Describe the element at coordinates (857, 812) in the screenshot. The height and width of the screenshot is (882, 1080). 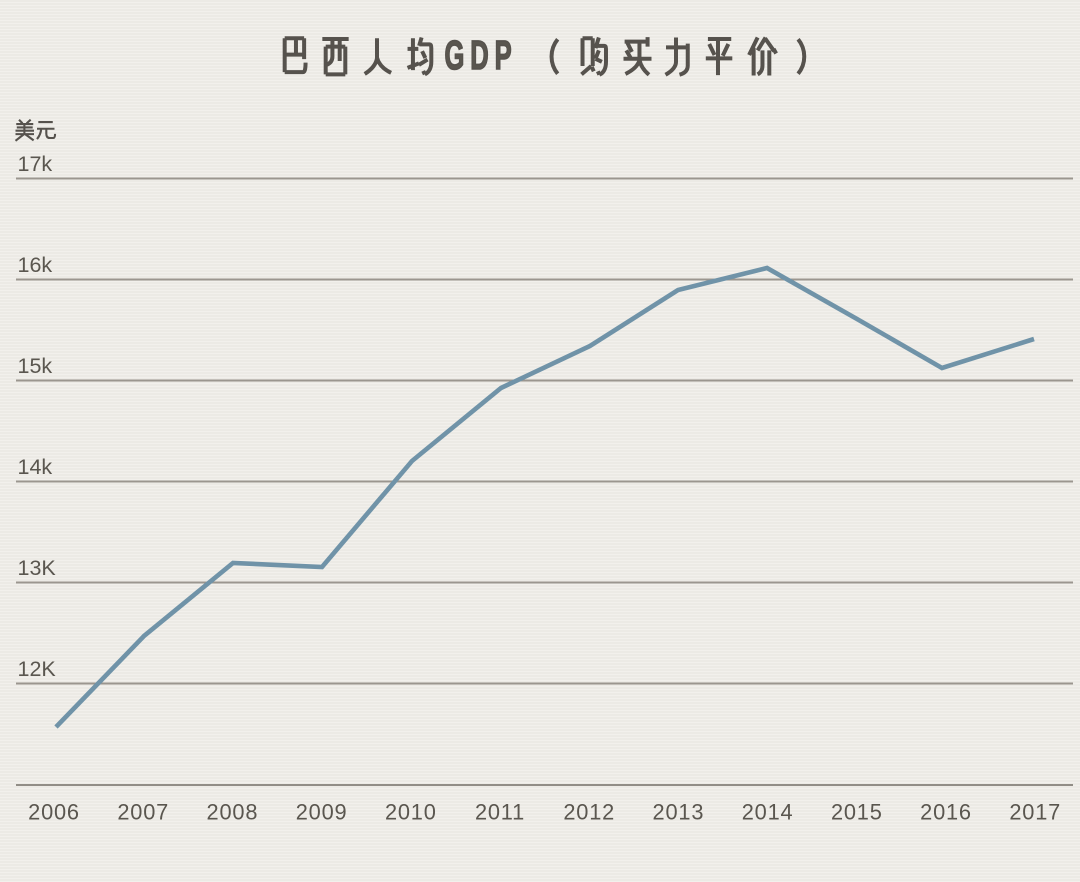
I see `svg-text: 2015` at that location.